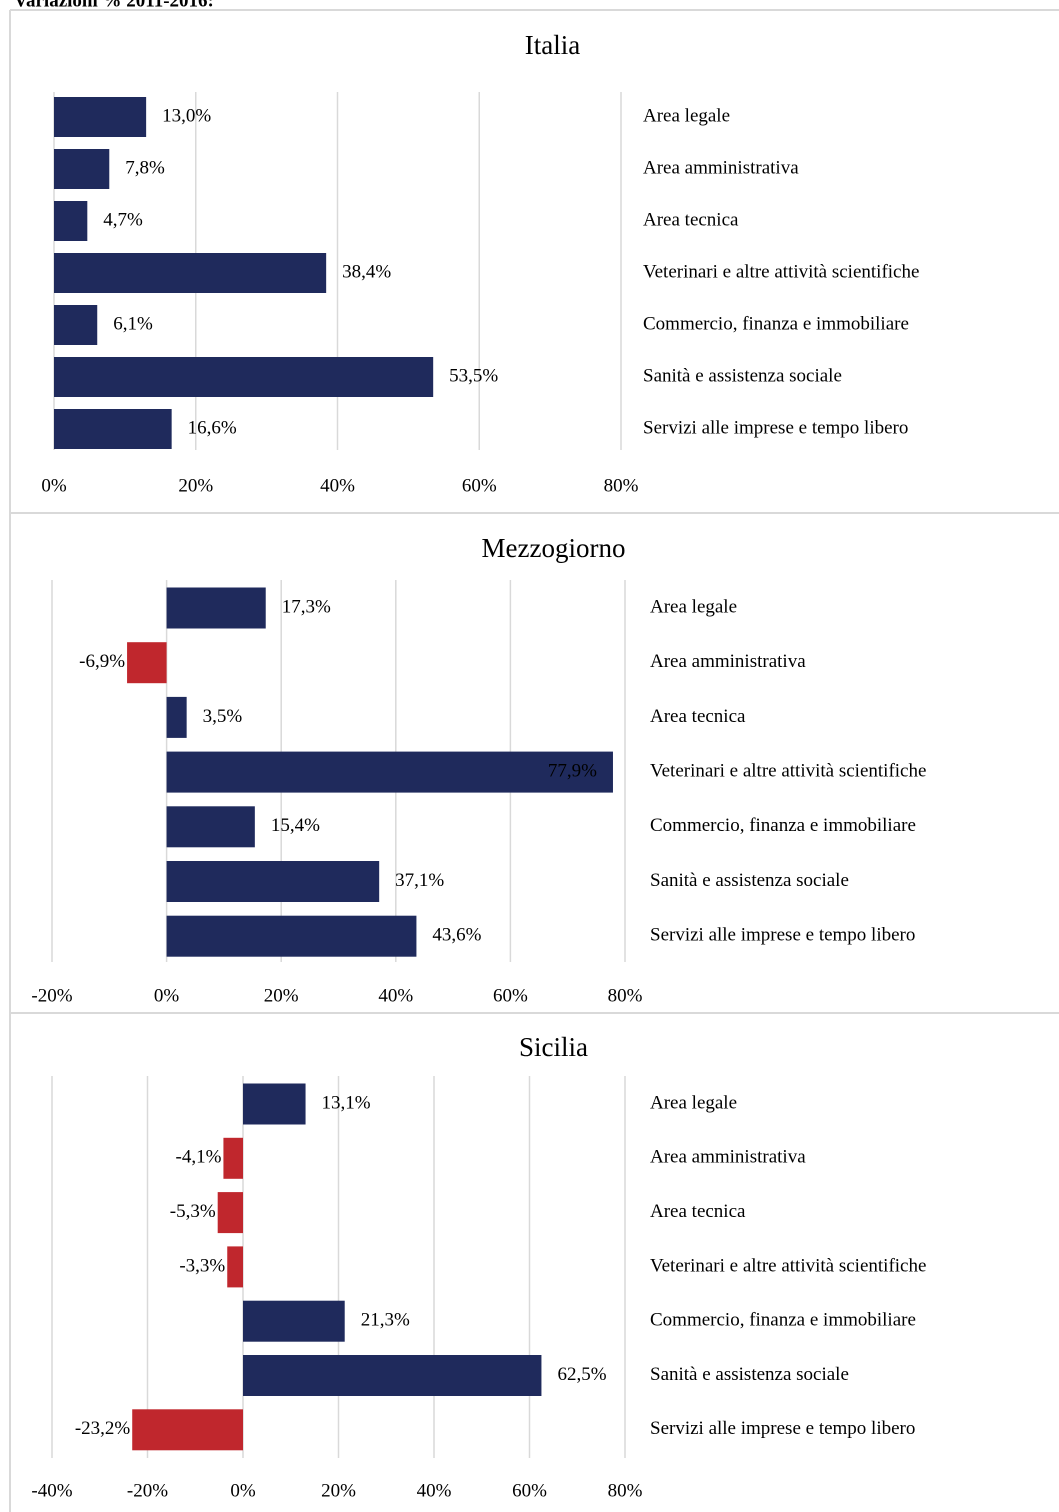  Describe the element at coordinates (133, 323) in the screenshot. I see `value-label: 6,1%` at that location.